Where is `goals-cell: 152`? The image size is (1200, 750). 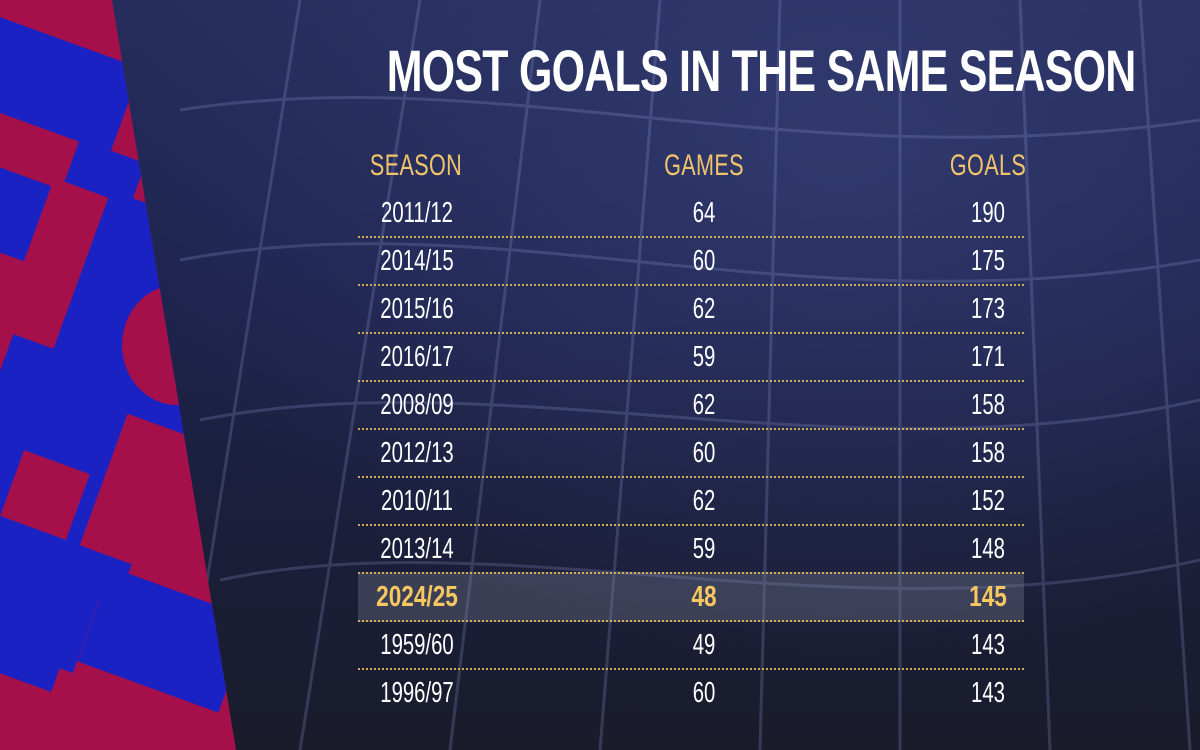
goals-cell: 152 is located at coordinates (988, 500).